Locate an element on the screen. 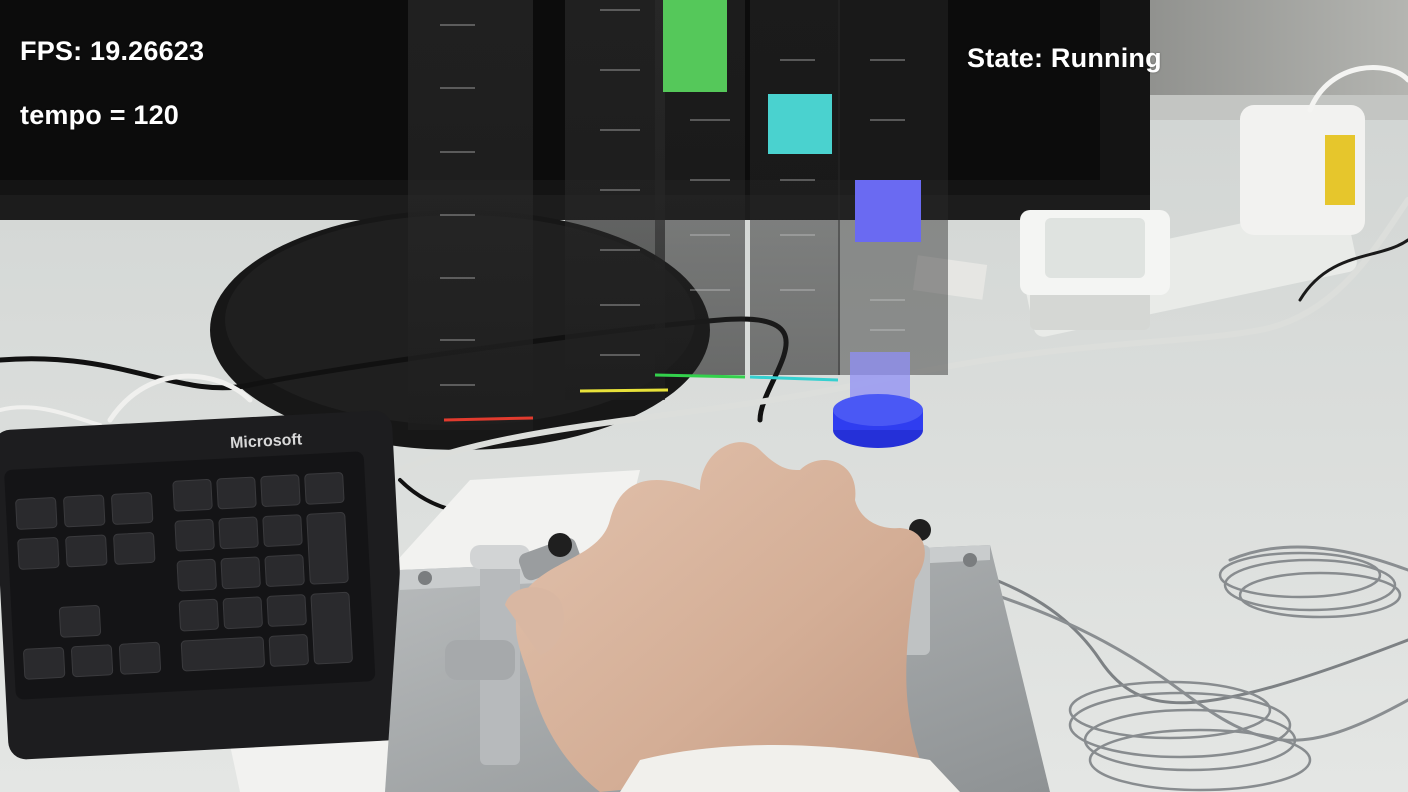 The height and width of the screenshot is (792, 1408). keyboard-brand-label: Microsoft is located at coordinates (266, 441).